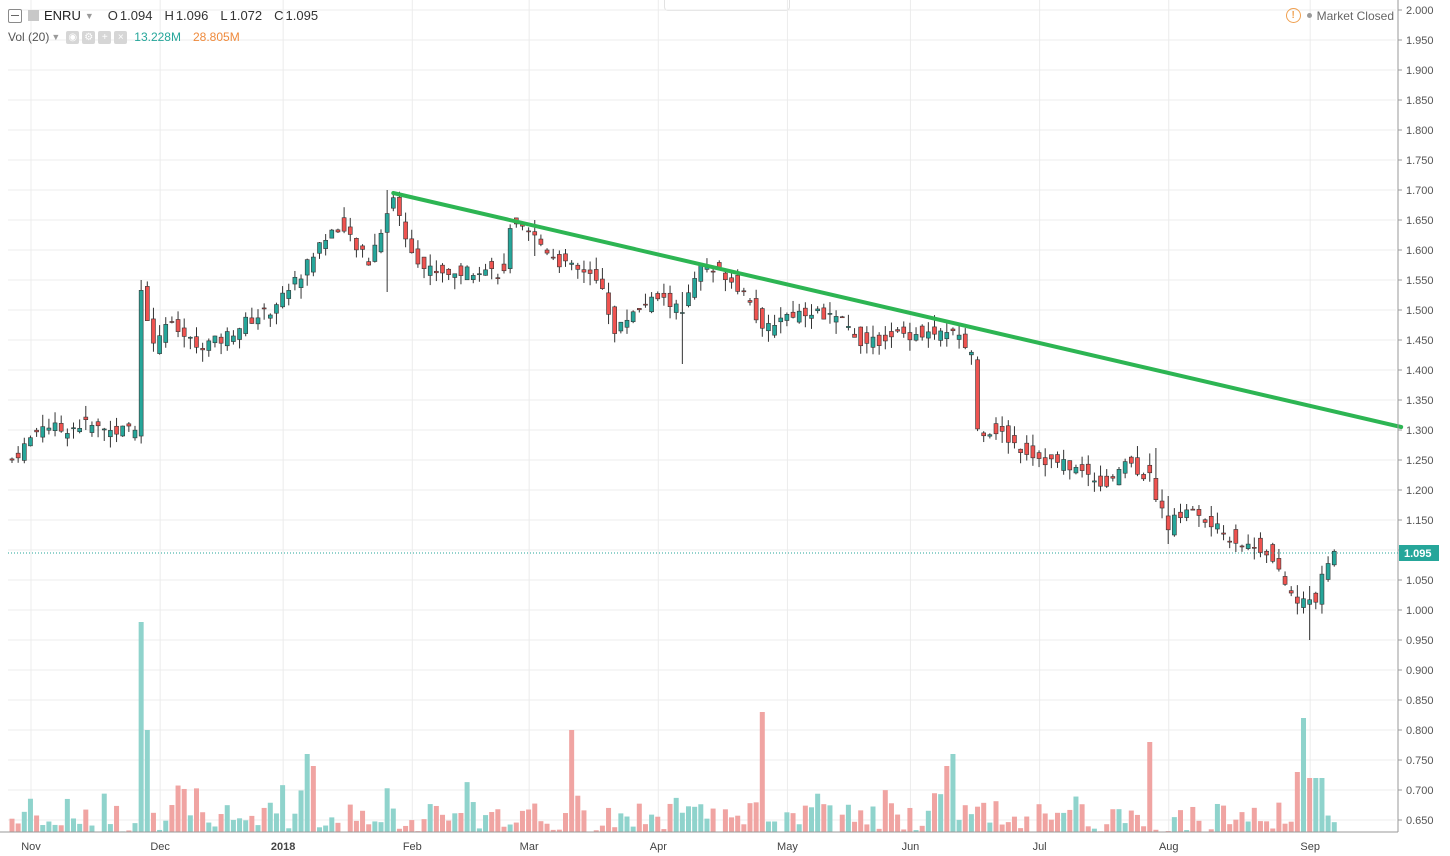  What do you see at coordinates (15, 15) in the screenshot?
I see `collapse-toggle-icon` at bounding box center [15, 15].